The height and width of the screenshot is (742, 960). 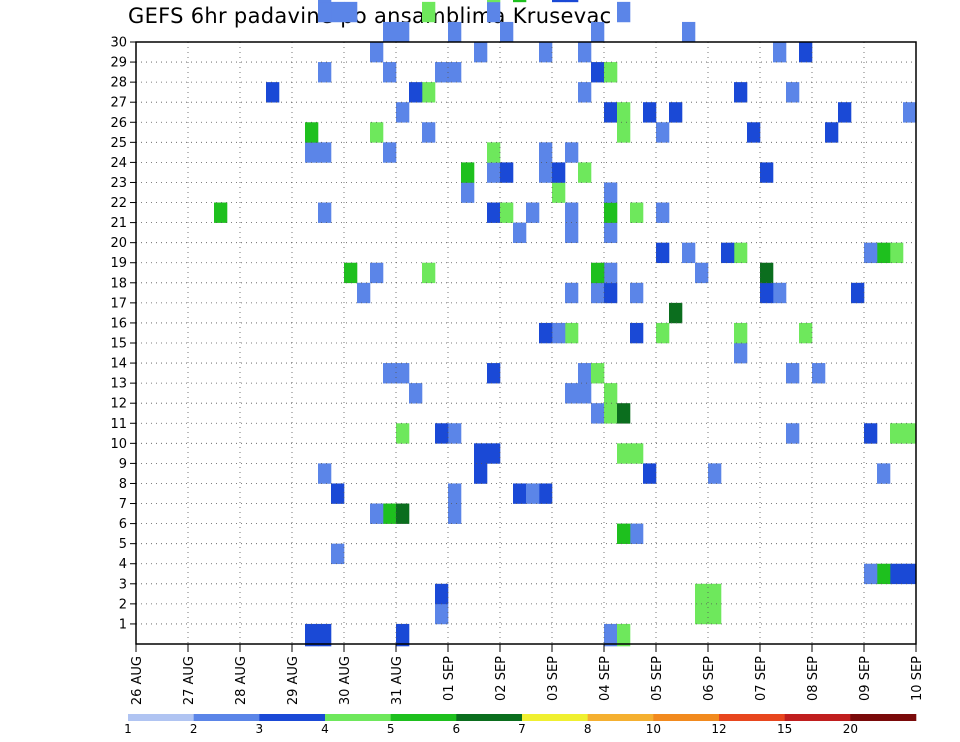 I want to click on y-tick-label: 30, so click(x=118, y=43).